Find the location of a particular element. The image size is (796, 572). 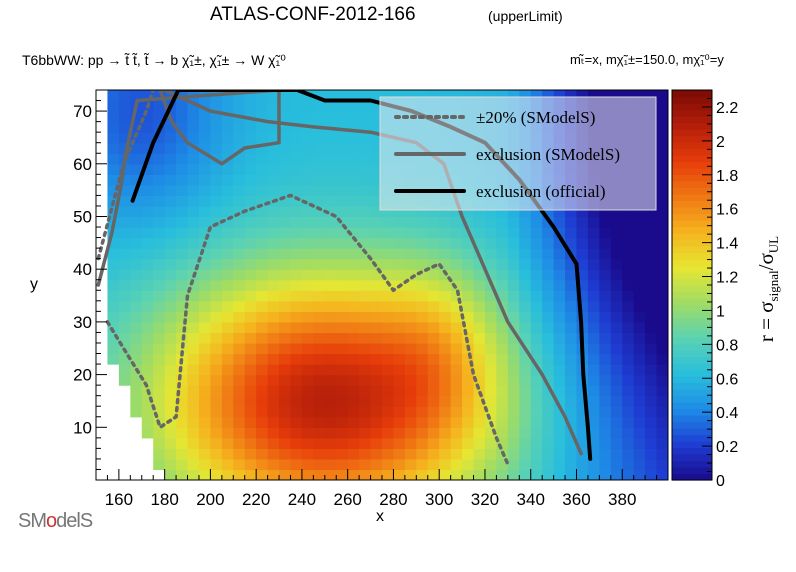

z-tick-label: 0 is located at coordinates (720, 481).